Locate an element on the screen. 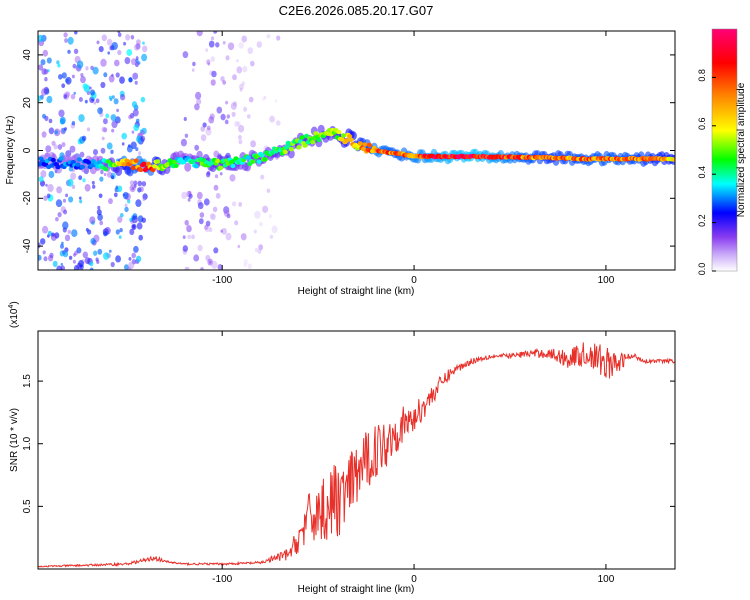  snr-xtick-label: 0 is located at coordinates (414, 579).